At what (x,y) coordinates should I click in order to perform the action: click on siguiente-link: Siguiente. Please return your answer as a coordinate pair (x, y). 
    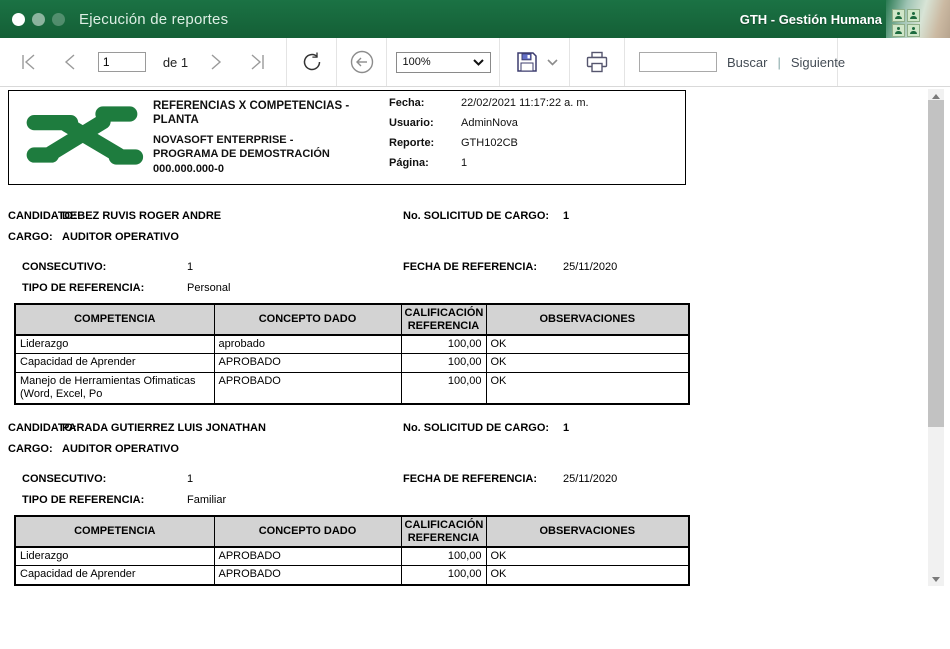
    Looking at the image, I should click on (818, 62).